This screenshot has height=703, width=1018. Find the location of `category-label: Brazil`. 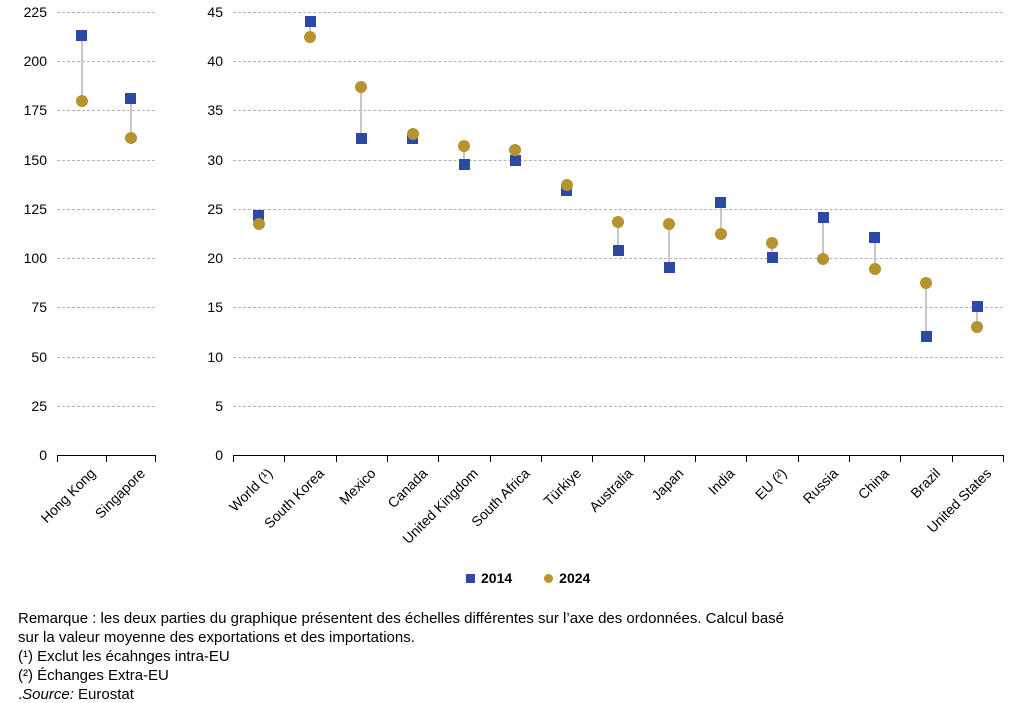

category-label: Brazil is located at coordinates (925, 483).